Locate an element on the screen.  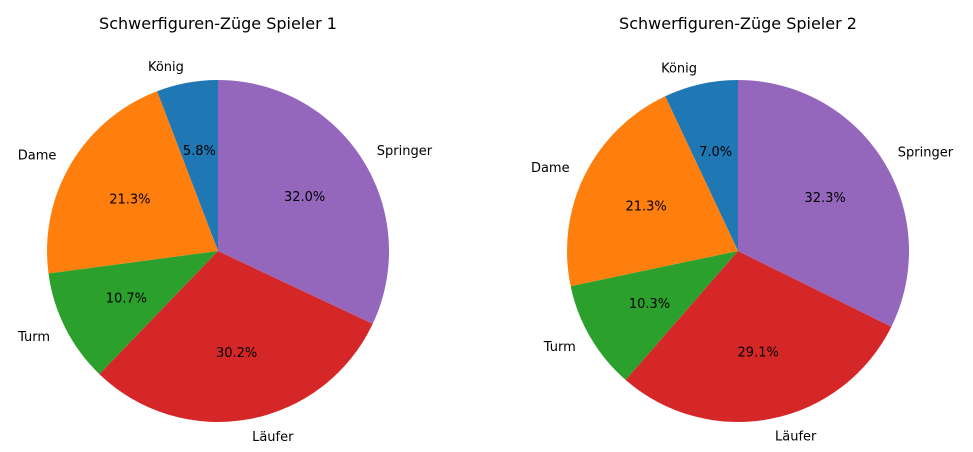
slice-percentage-label: 32.0% is located at coordinates (304, 197).